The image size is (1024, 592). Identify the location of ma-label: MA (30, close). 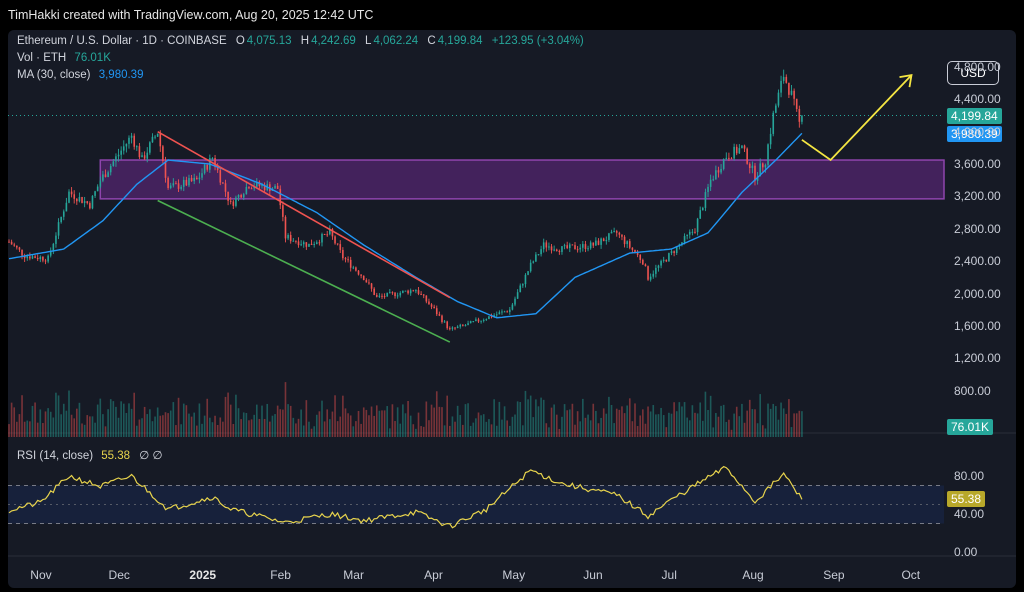
(54, 75).